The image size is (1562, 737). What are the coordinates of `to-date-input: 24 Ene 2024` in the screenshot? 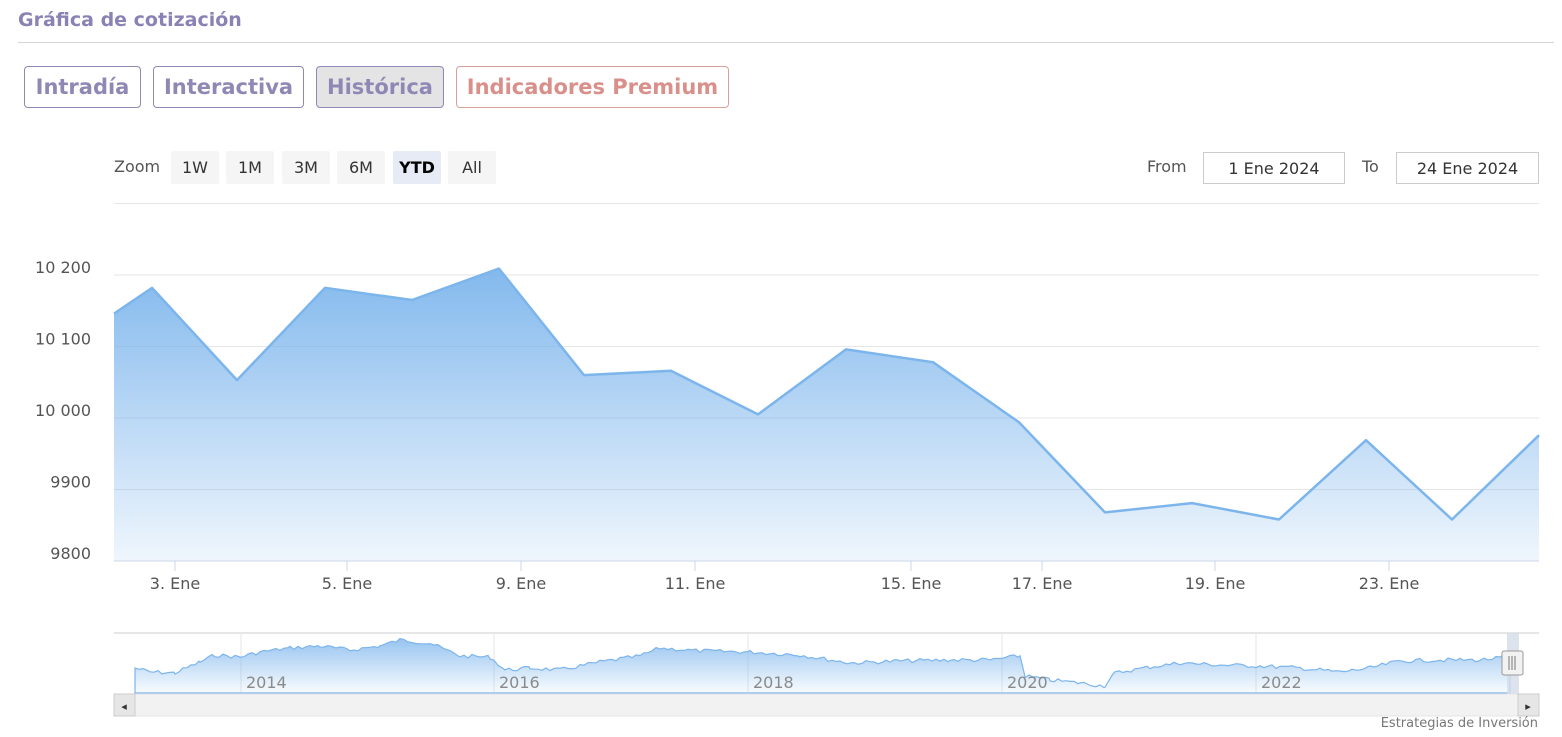 It's located at (1467, 168).